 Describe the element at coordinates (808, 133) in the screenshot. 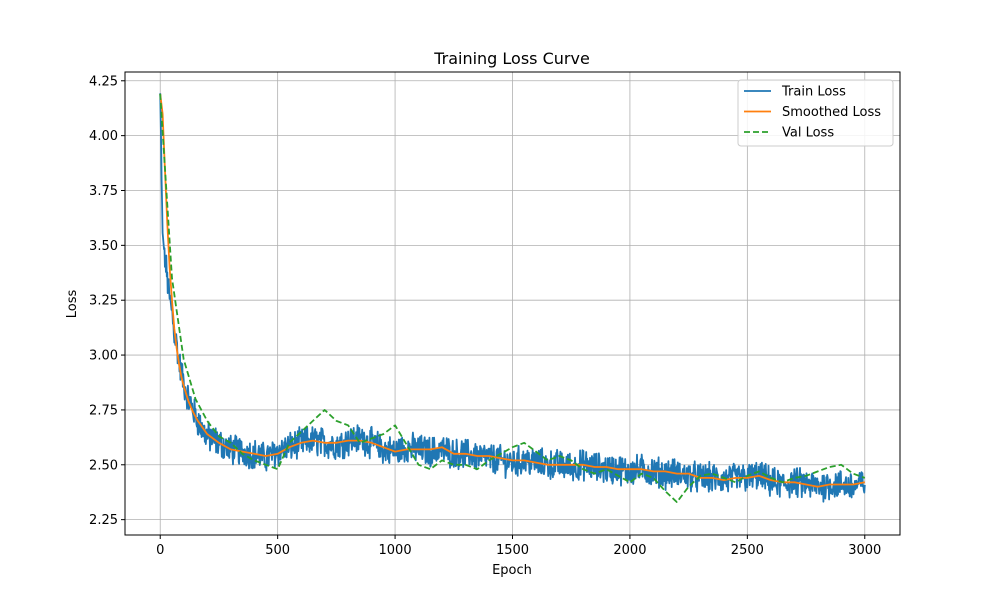

I see `legend-label: Val Loss` at that location.